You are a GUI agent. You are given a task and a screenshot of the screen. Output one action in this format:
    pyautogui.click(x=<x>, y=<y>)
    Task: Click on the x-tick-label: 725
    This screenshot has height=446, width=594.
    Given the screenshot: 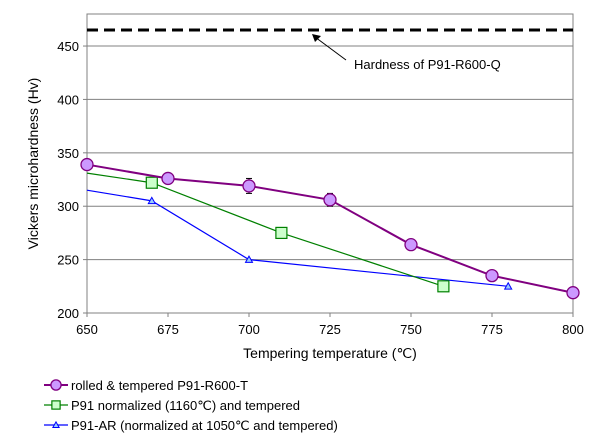 What is the action you would take?
    pyautogui.click(x=330, y=329)
    